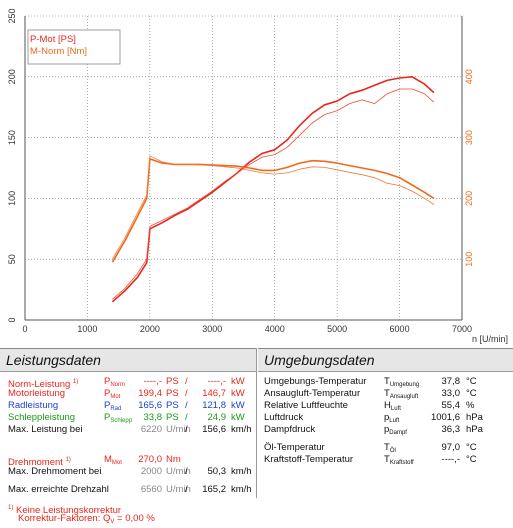 This screenshot has height=528, width=513. What do you see at coordinates (216, 381) in the screenshot?
I see `leistung-value-2: ----,-` at bounding box center [216, 381].